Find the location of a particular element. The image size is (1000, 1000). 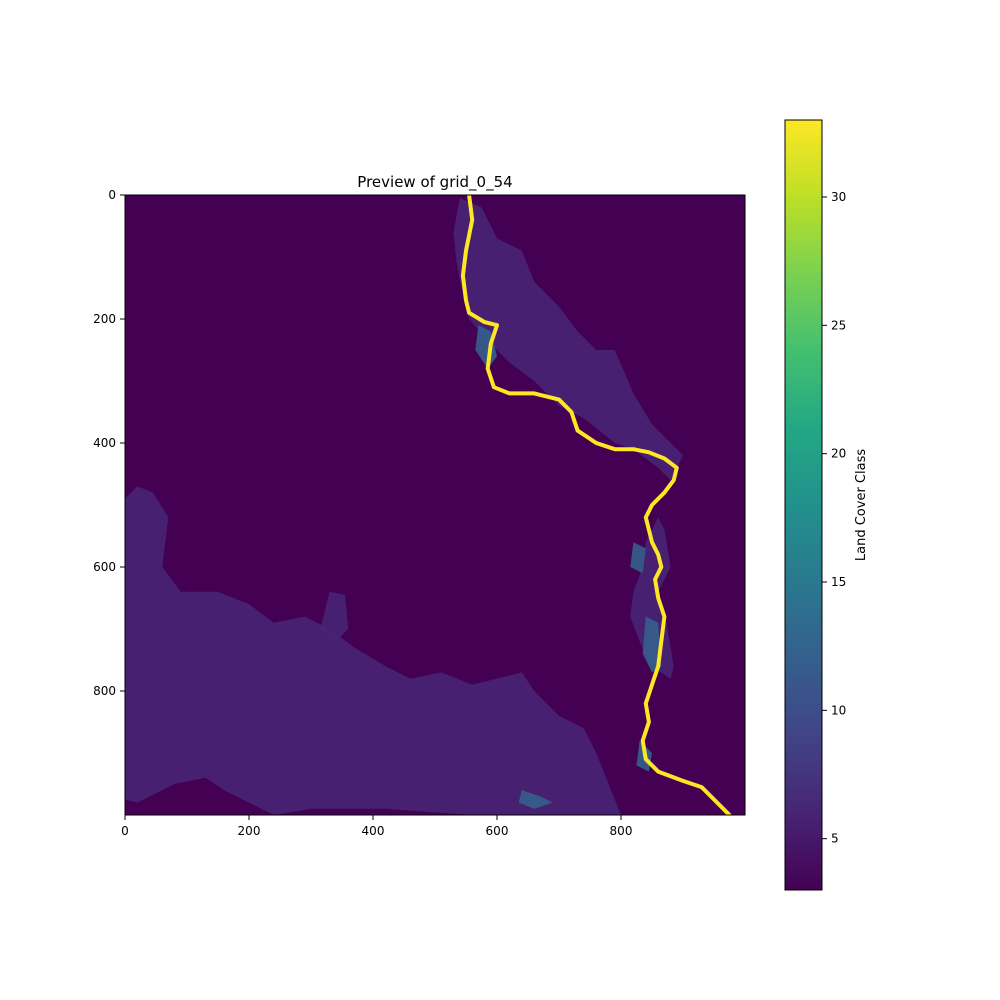

colorbar-tick-label: 10 is located at coordinates (838, 710).